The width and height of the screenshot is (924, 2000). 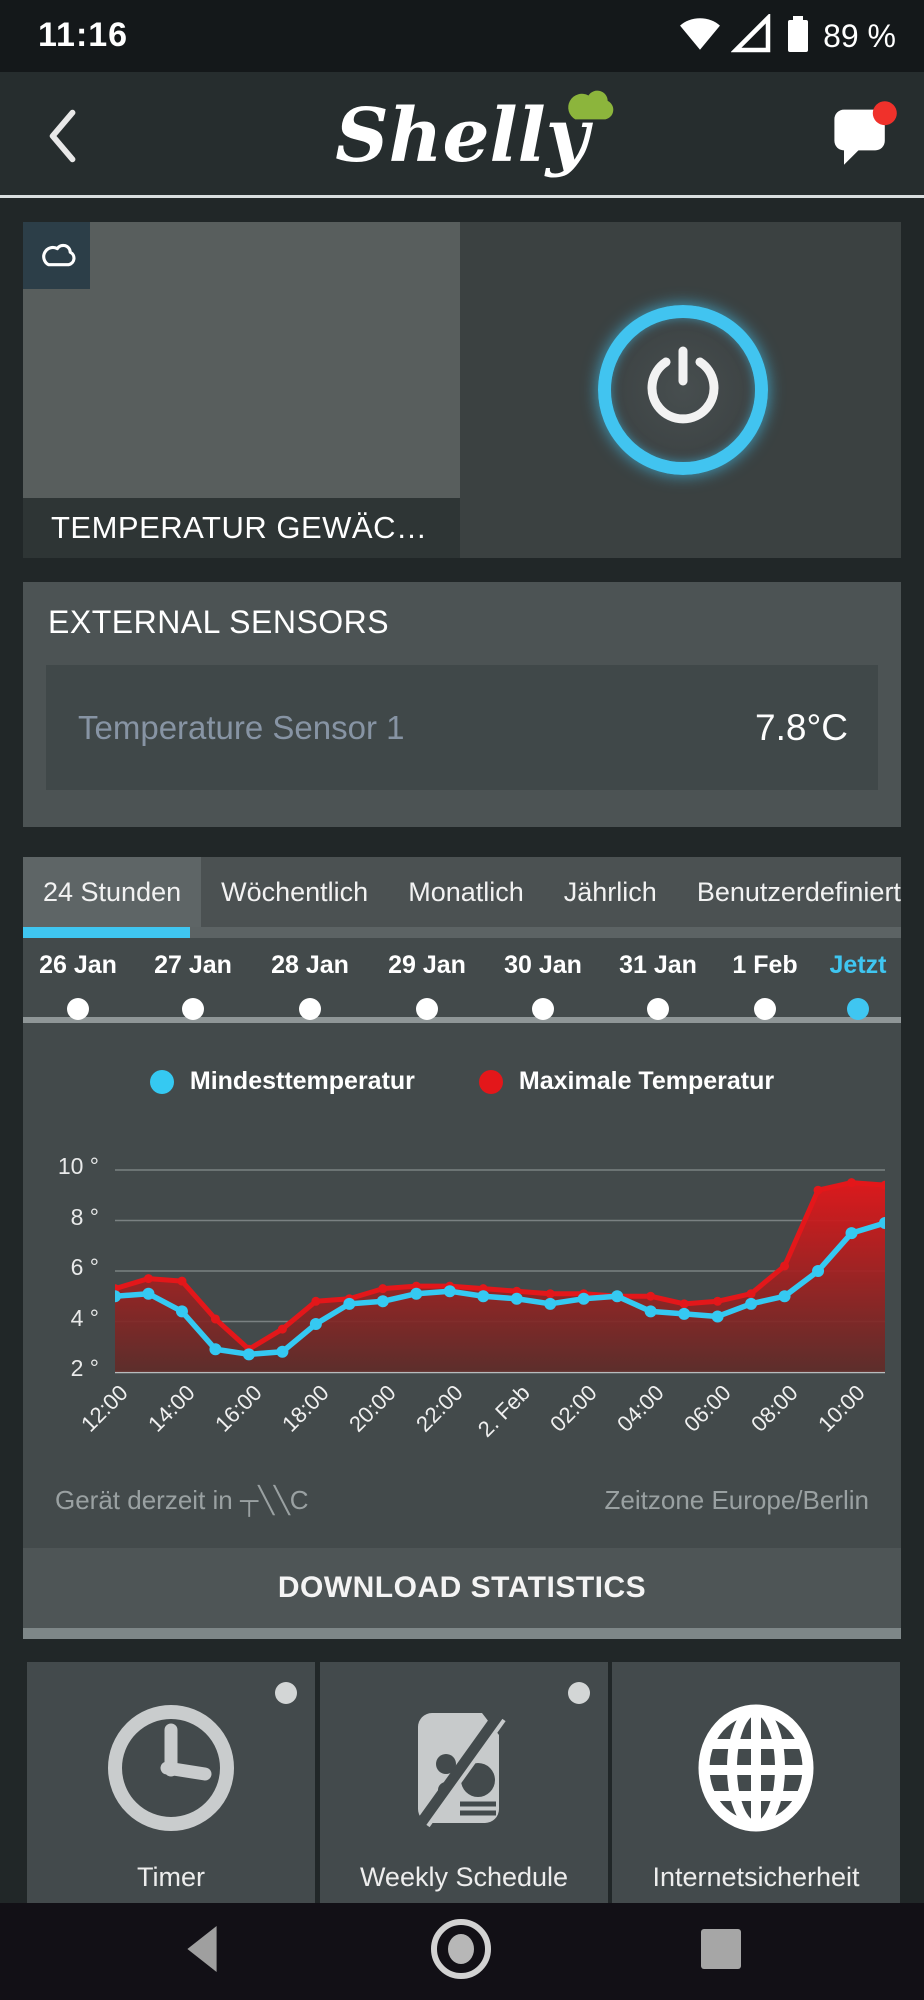 I want to click on shortcut-internet-security: Internetsicherheit, so click(x=756, y=1787).